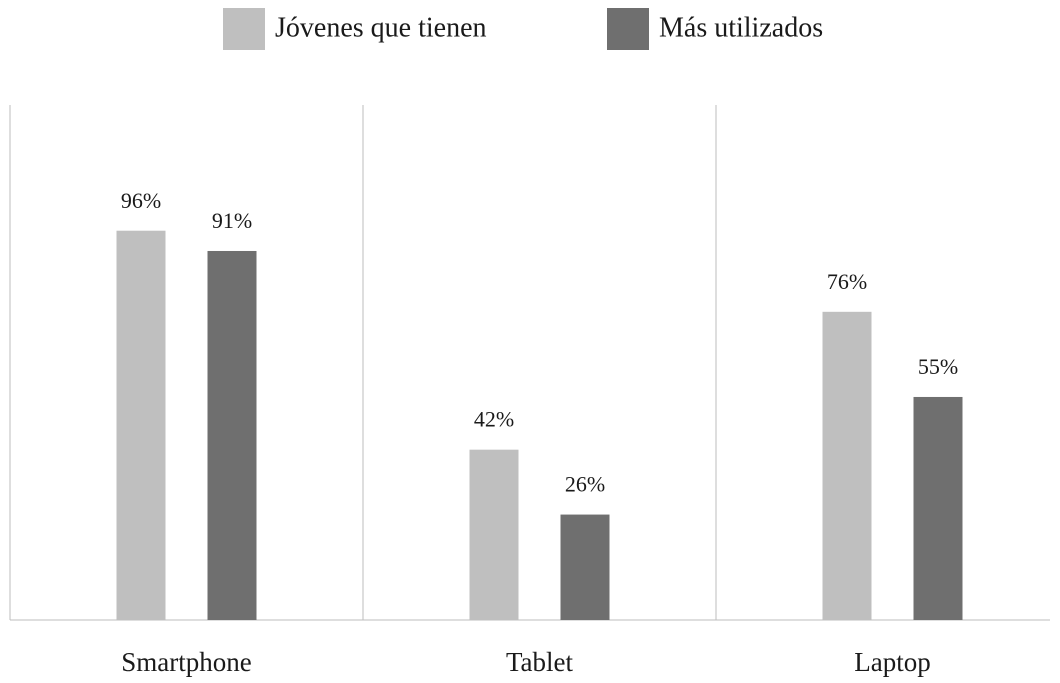  What do you see at coordinates (741, 27) in the screenshot?
I see `legend-label: Más utilizados` at bounding box center [741, 27].